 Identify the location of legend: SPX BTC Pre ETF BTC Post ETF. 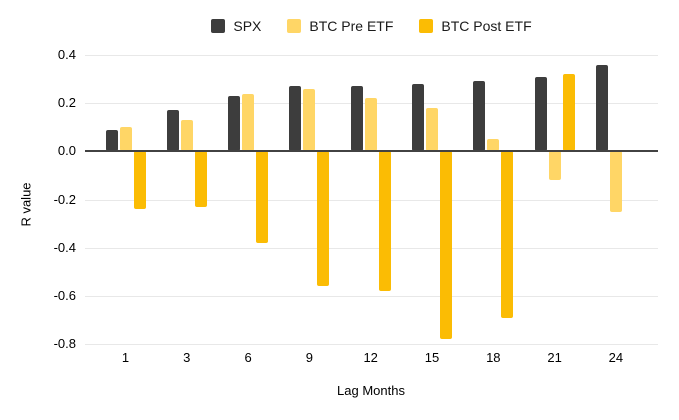
(371, 26).